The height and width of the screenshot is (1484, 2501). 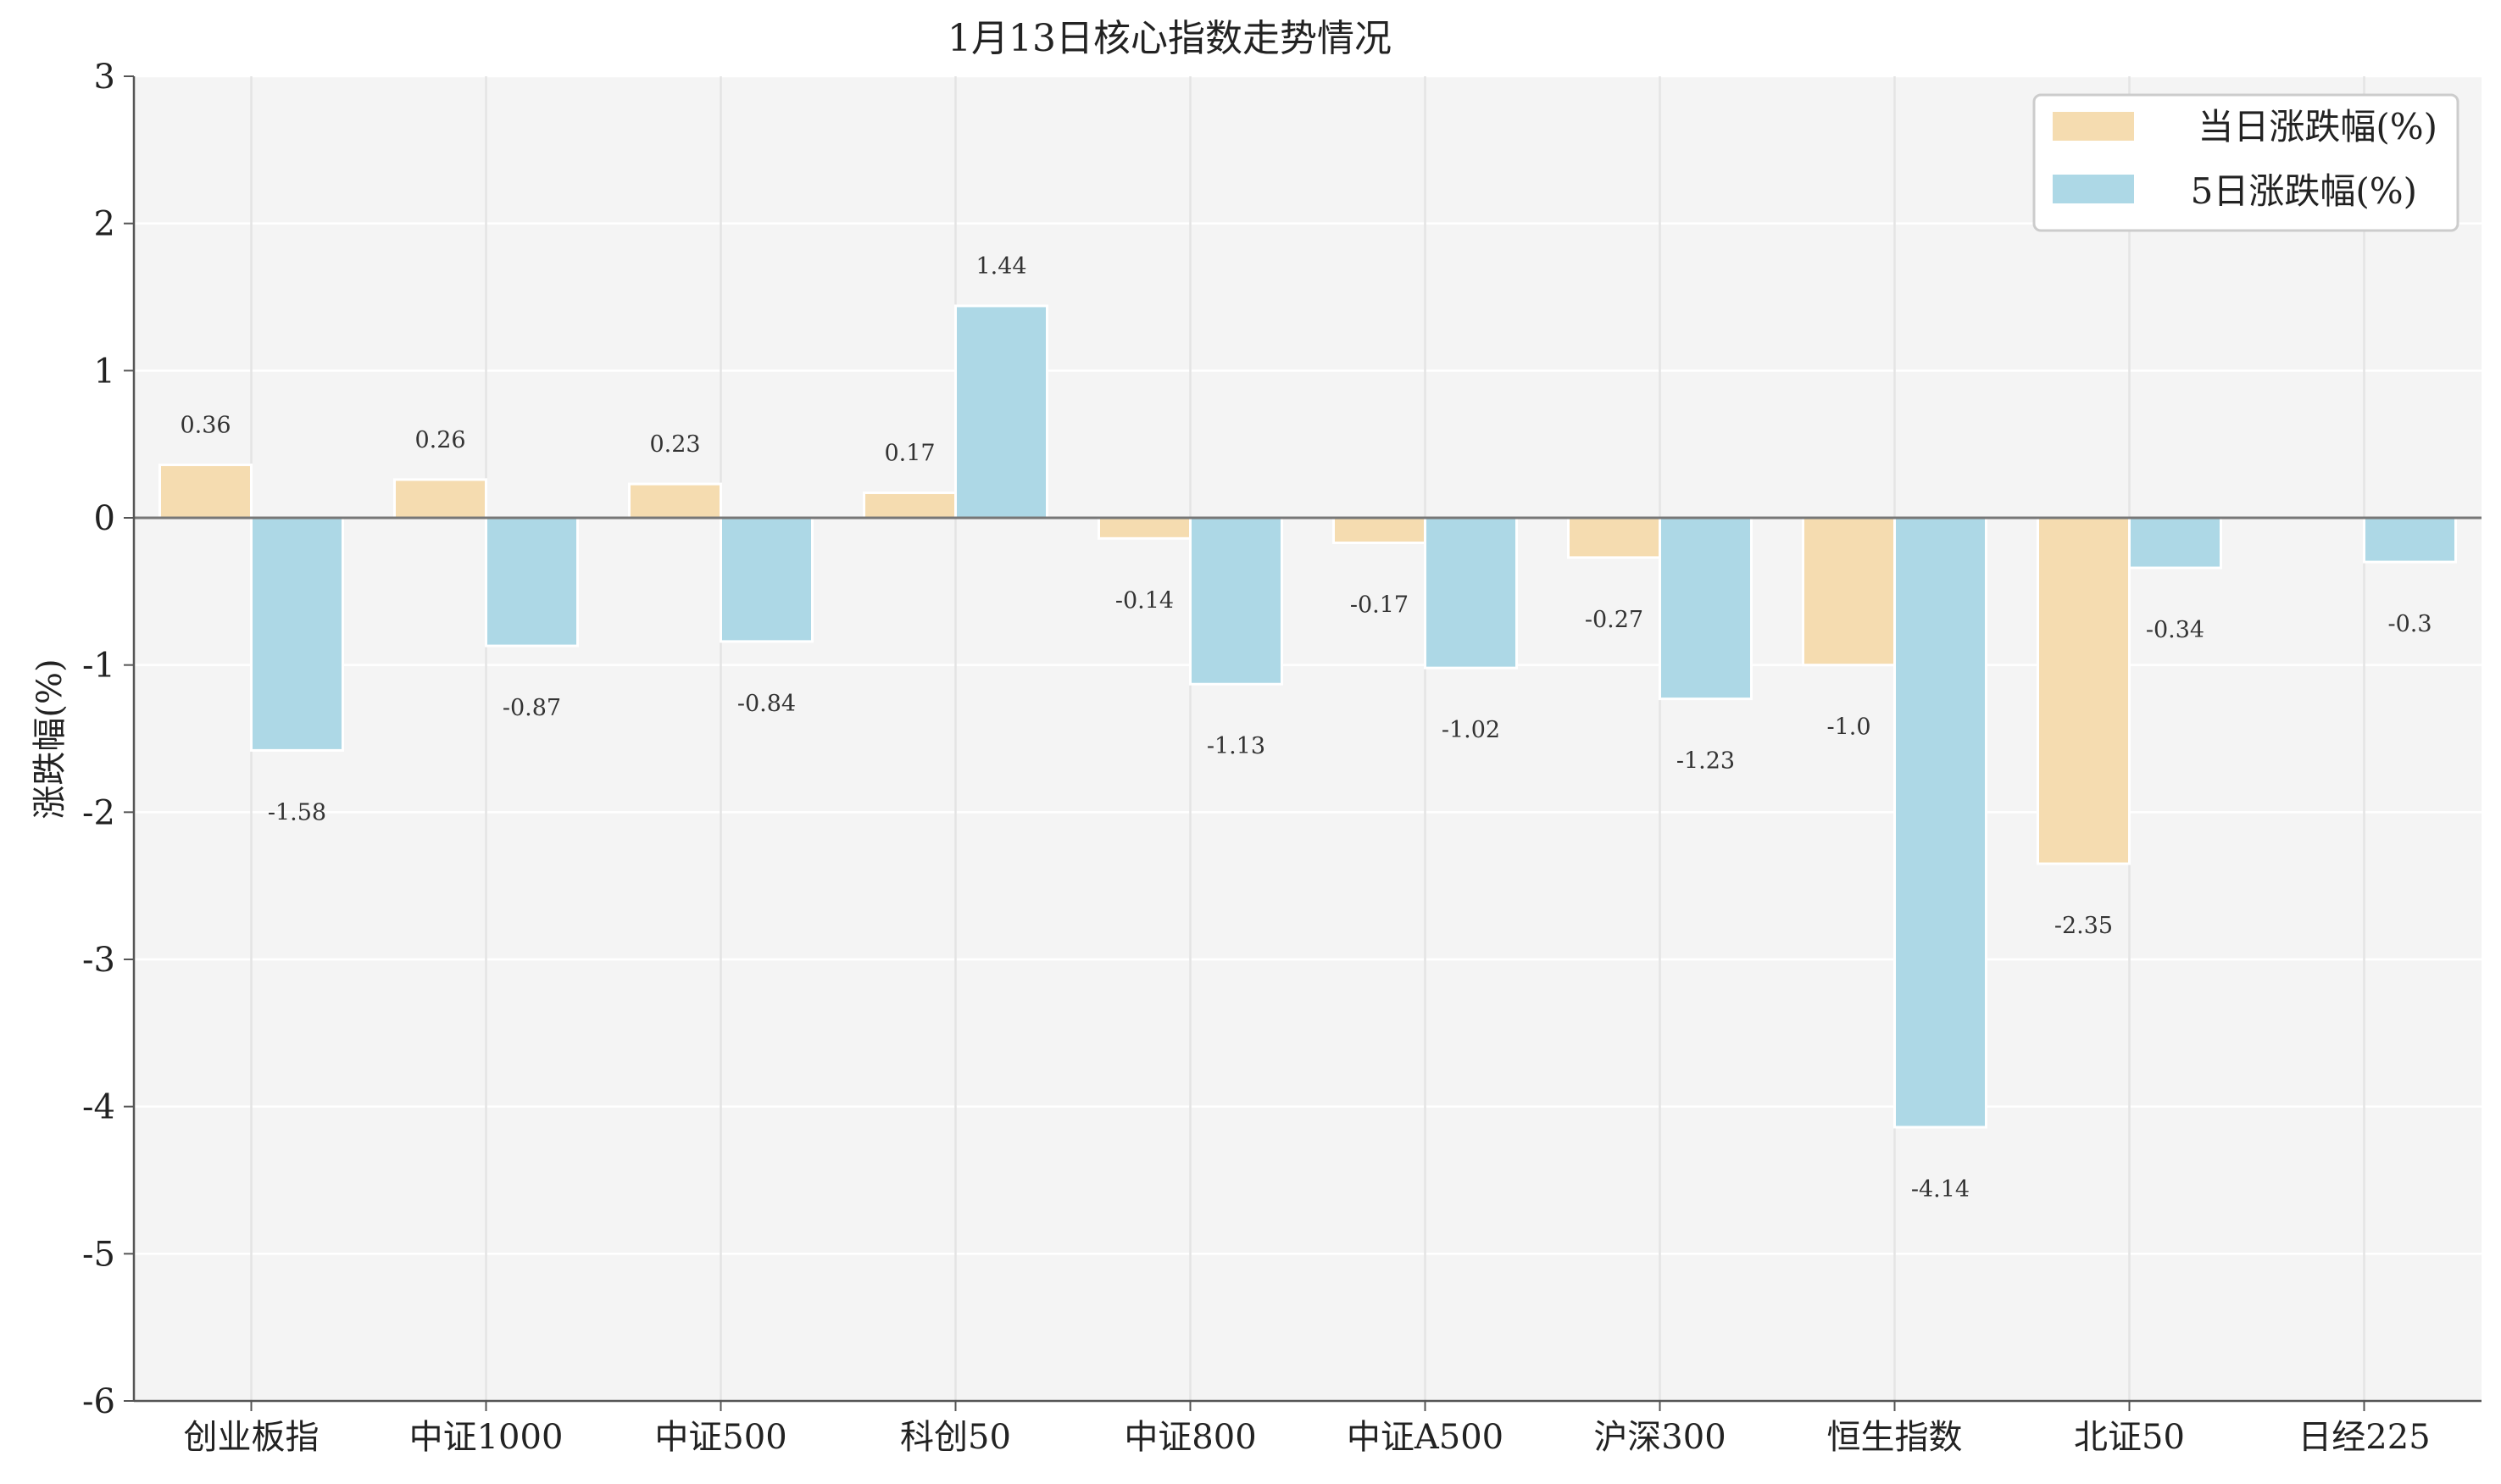 What do you see at coordinates (955, 1438) in the screenshot?
I see `category-label: 科创50` at bounding box center [955, 1438].